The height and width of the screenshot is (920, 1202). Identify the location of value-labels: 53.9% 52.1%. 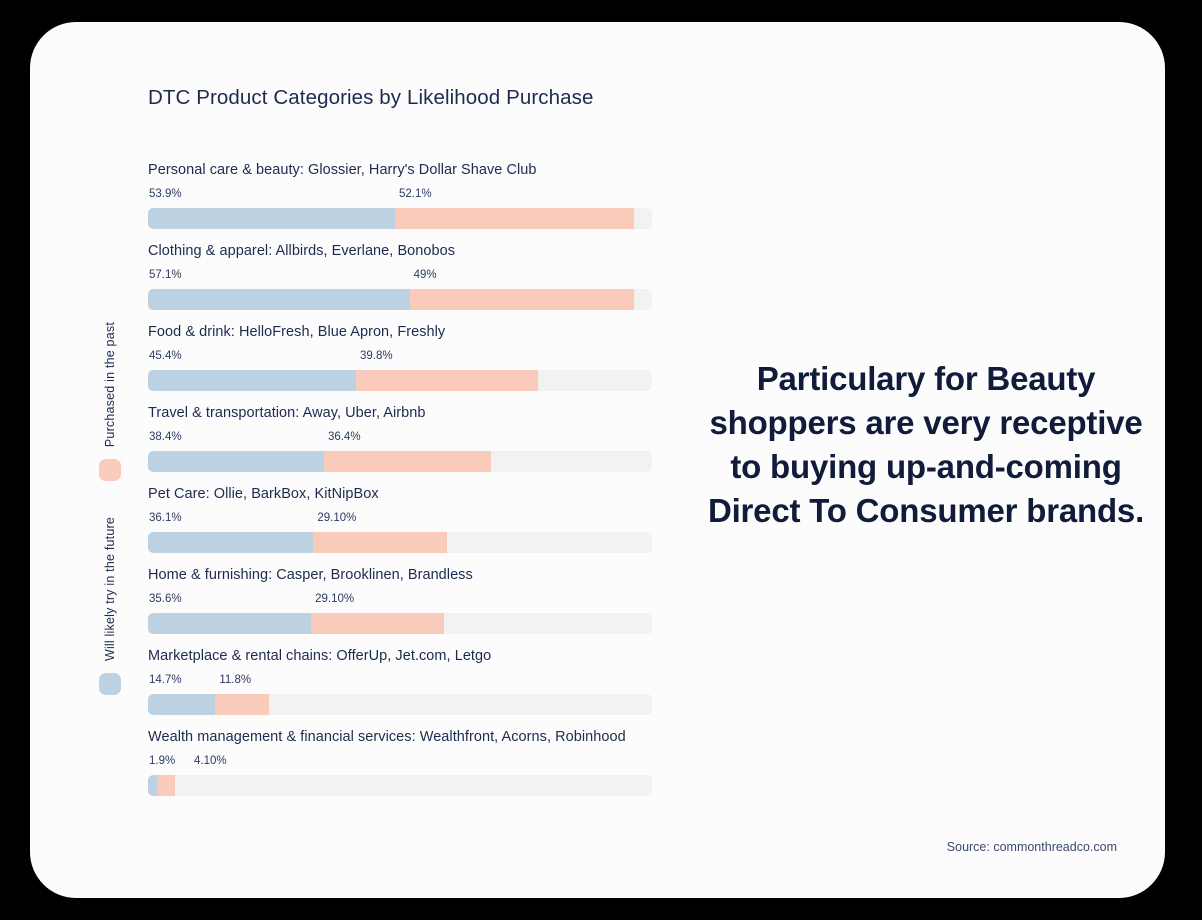
(400, 196).